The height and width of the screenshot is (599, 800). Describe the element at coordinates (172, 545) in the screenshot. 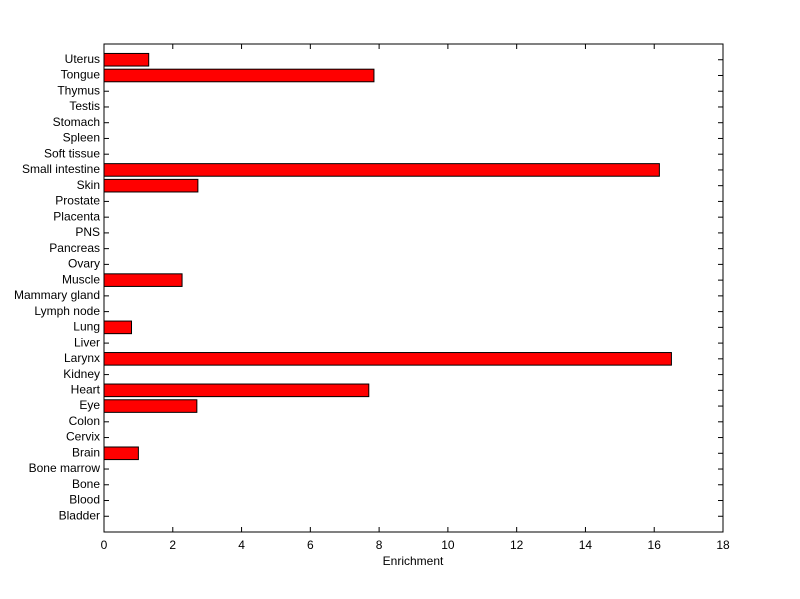

I see `x-tick-label: 2` at that location.